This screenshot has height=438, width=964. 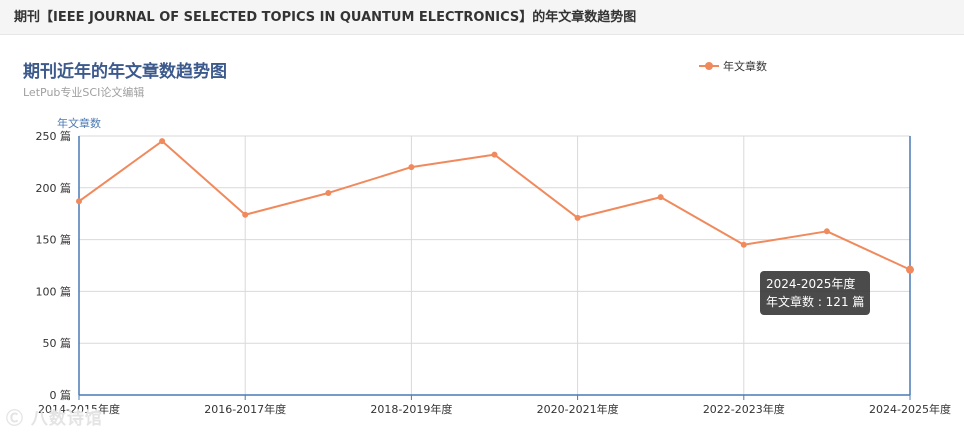 What do you see at coordinates (709, 66) in the screenshot?
I see `legend-line-icon` at bounding box center [709, 66].